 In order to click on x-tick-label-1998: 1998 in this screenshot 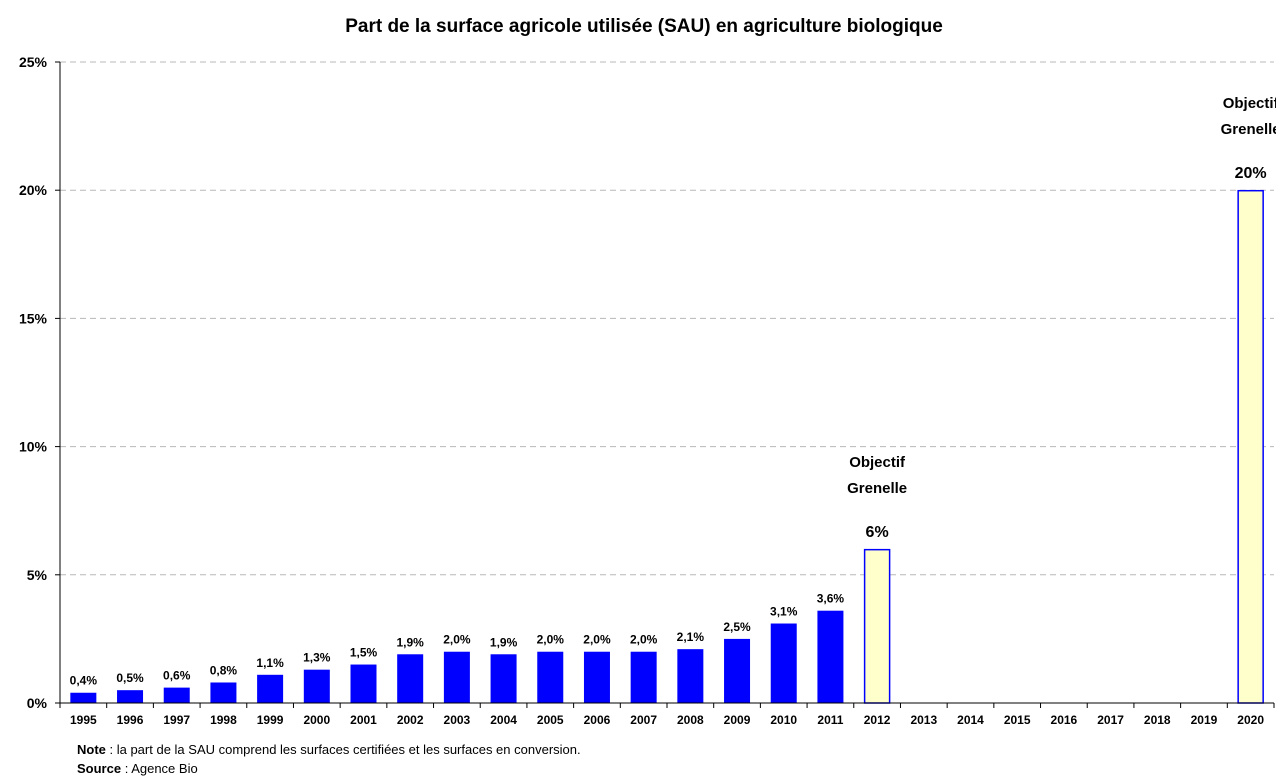, I will do `click(223, 720)`.